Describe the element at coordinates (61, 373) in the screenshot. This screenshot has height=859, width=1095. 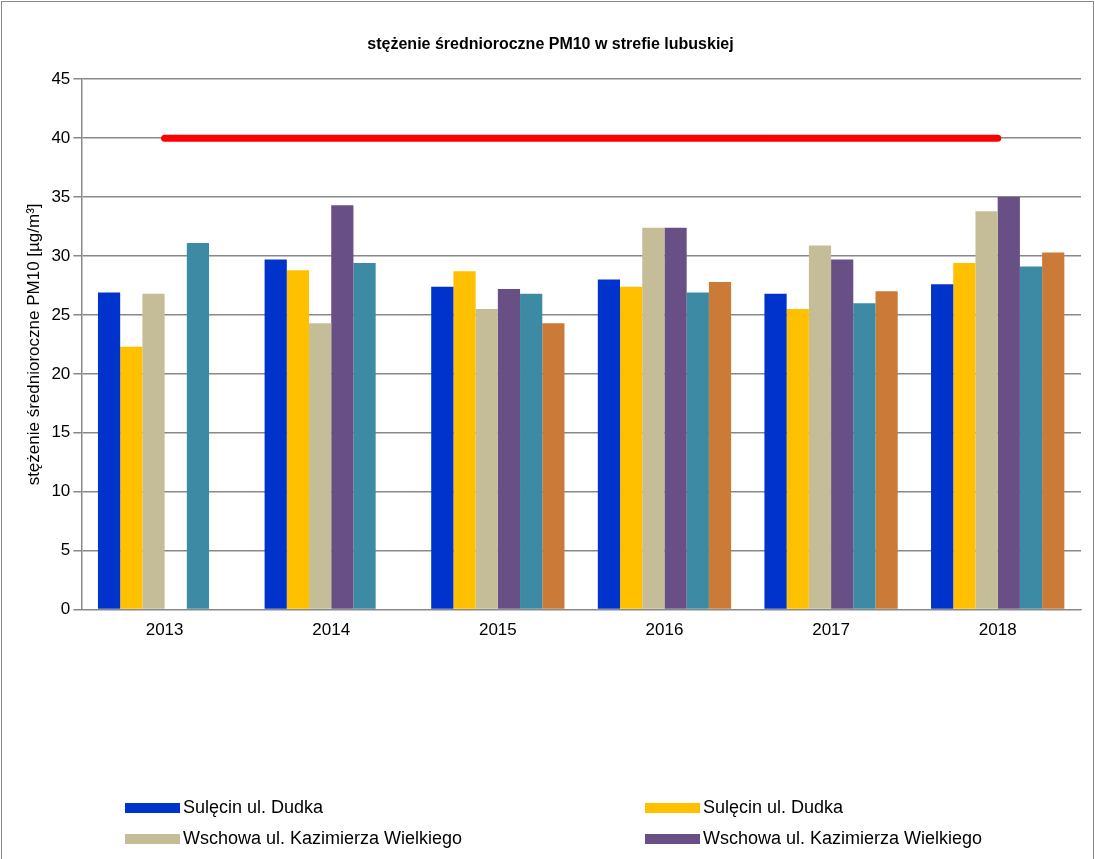
I see `y-tick-label: 20` at that location.